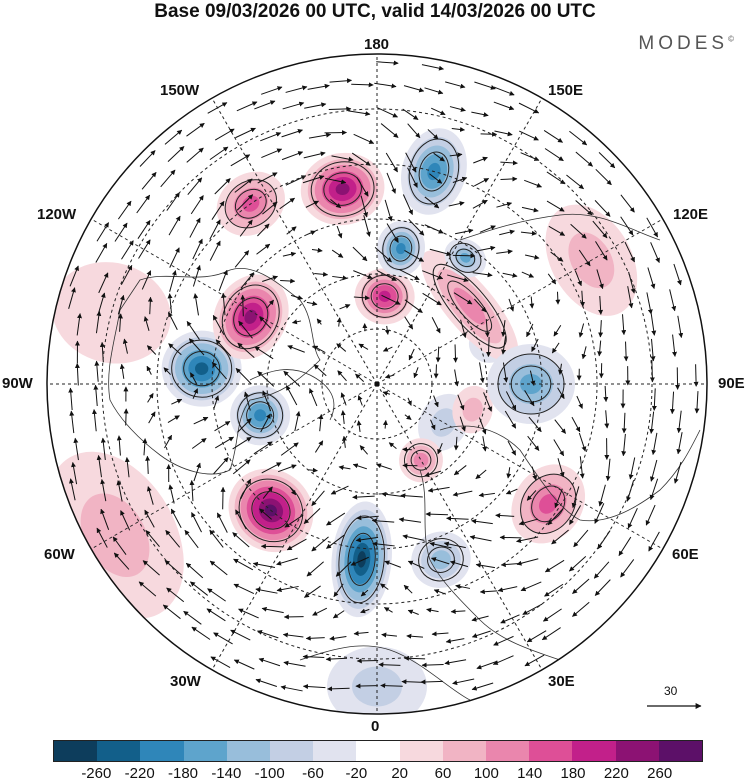 The height and width of the screenshot is (783, 750). Describe the element at coordinates (731, 39) in the screenshot. I see `brand-mark: ©` at that location.